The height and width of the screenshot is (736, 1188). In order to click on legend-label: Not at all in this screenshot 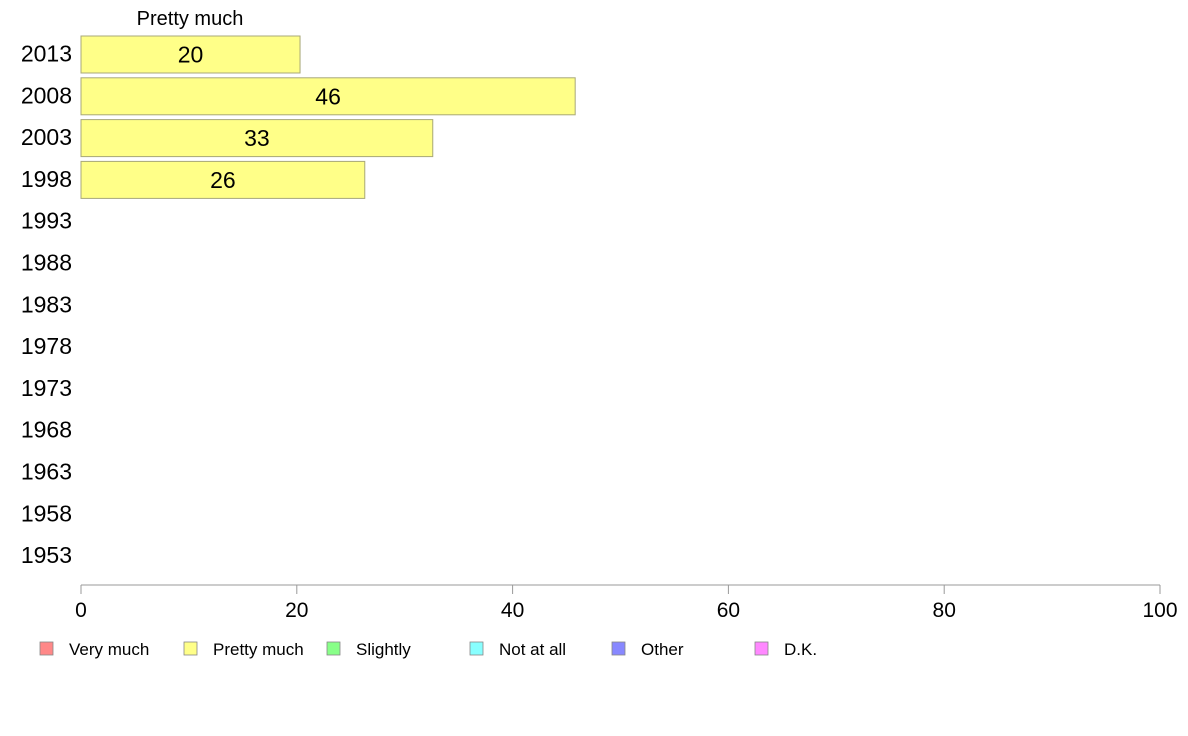, I will do `click(532, 649)`.